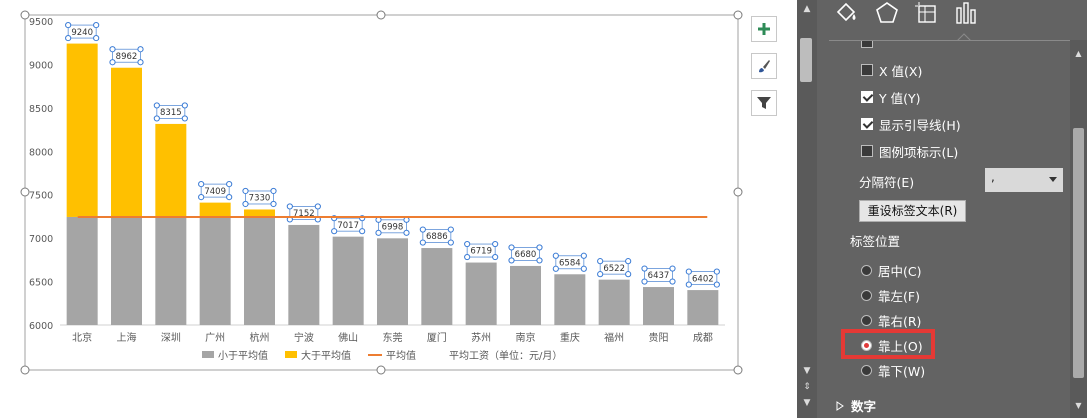 This screenshot has width=1087, height=418. Describe the element at coordinates (171, 338) in the screenshot. I see `x-tick-label: 深圳` at that location.